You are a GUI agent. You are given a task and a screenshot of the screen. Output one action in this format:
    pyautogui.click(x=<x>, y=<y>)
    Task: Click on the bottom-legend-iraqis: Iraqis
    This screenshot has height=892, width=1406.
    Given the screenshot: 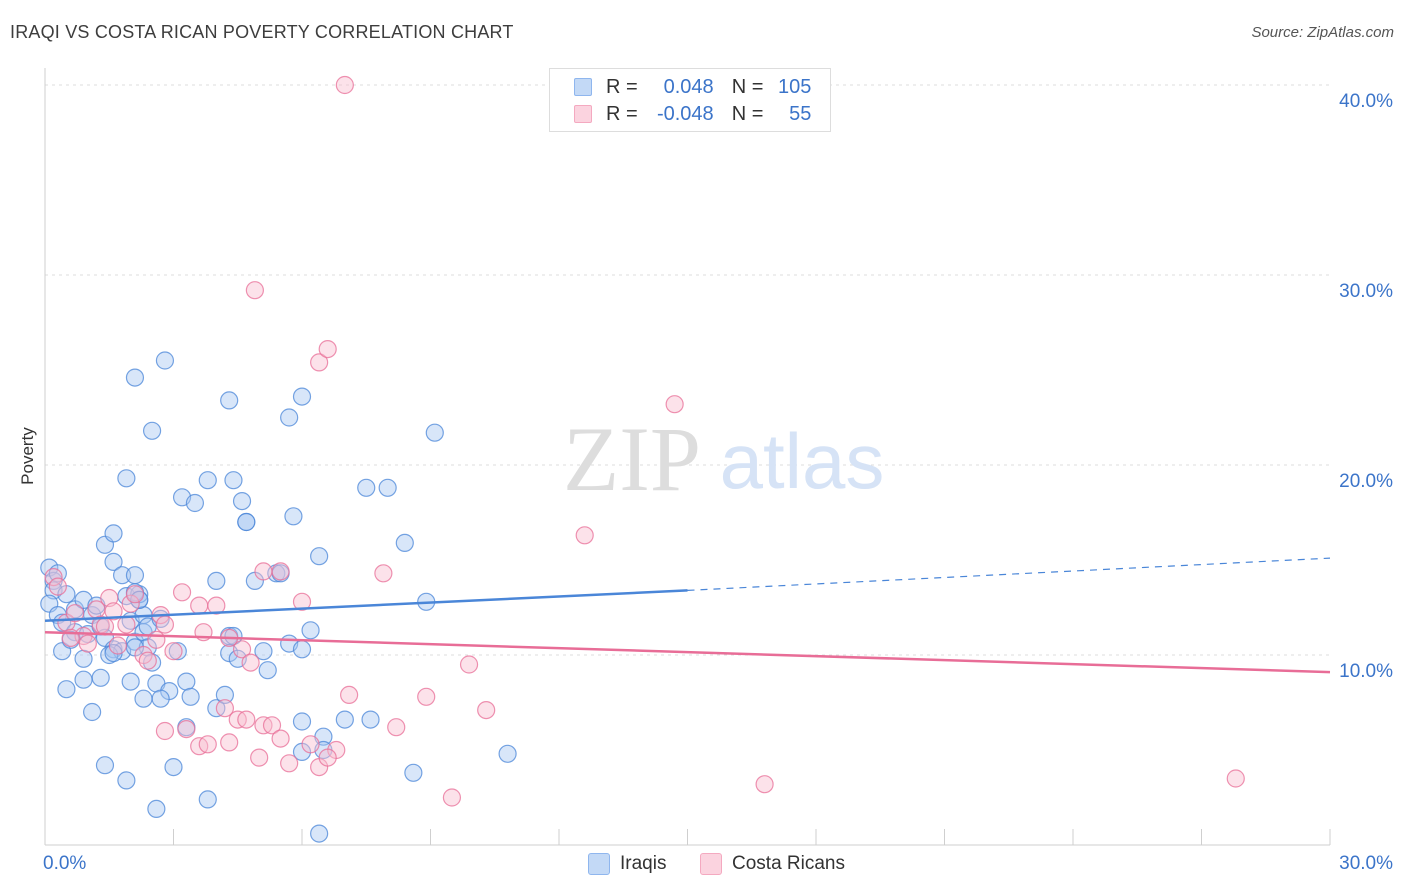 What is the action you would take?
    pyautogui.click(x=627, y=864)
    